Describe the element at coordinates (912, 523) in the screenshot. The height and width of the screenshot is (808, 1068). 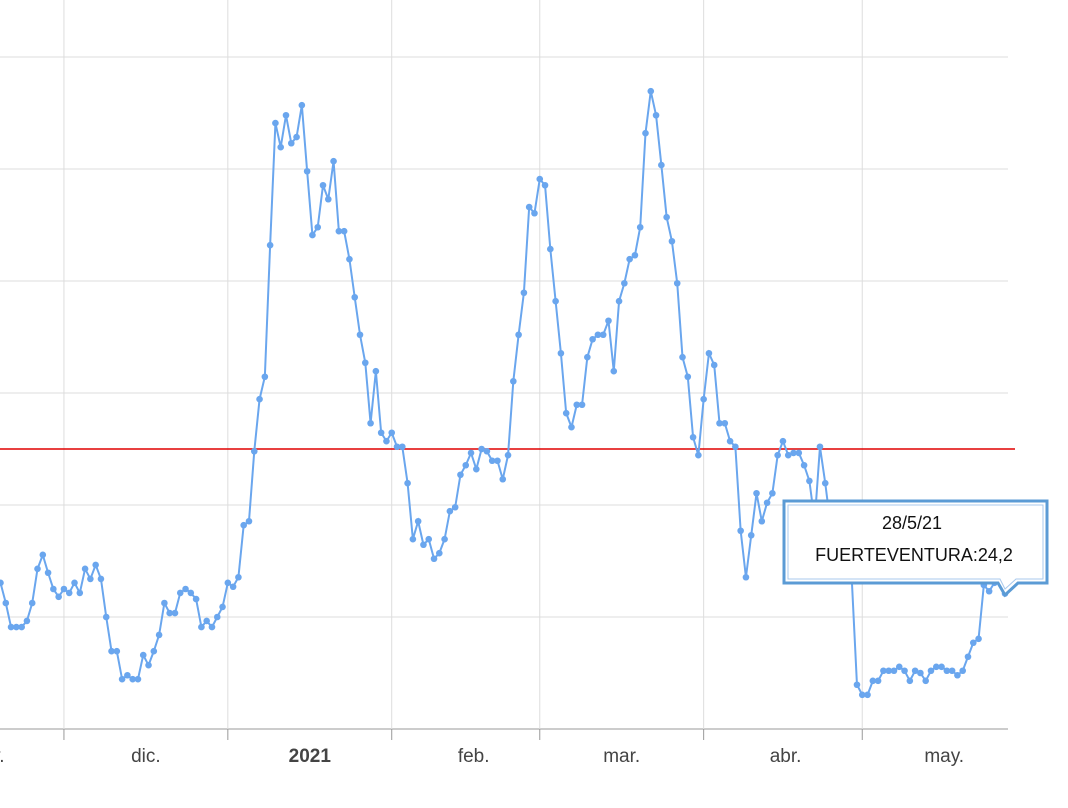
I see `tooltip-date: 28/5/21` at that location.